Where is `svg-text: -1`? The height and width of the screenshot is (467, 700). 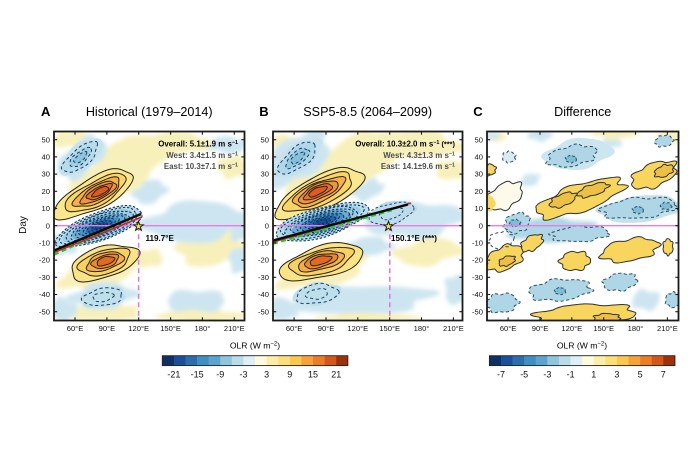 svg-text: -1 is located at coordinates (571, 375).